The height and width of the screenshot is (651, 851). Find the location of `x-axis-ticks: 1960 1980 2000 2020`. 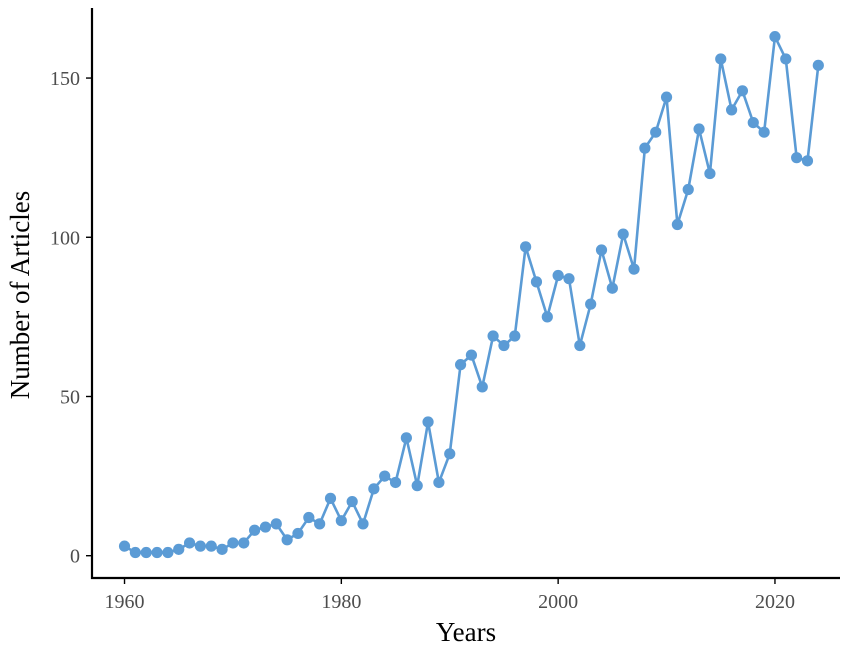

x-axis-ticks: 1960 1980 2000 2020 is located at coordinates (450, 595).